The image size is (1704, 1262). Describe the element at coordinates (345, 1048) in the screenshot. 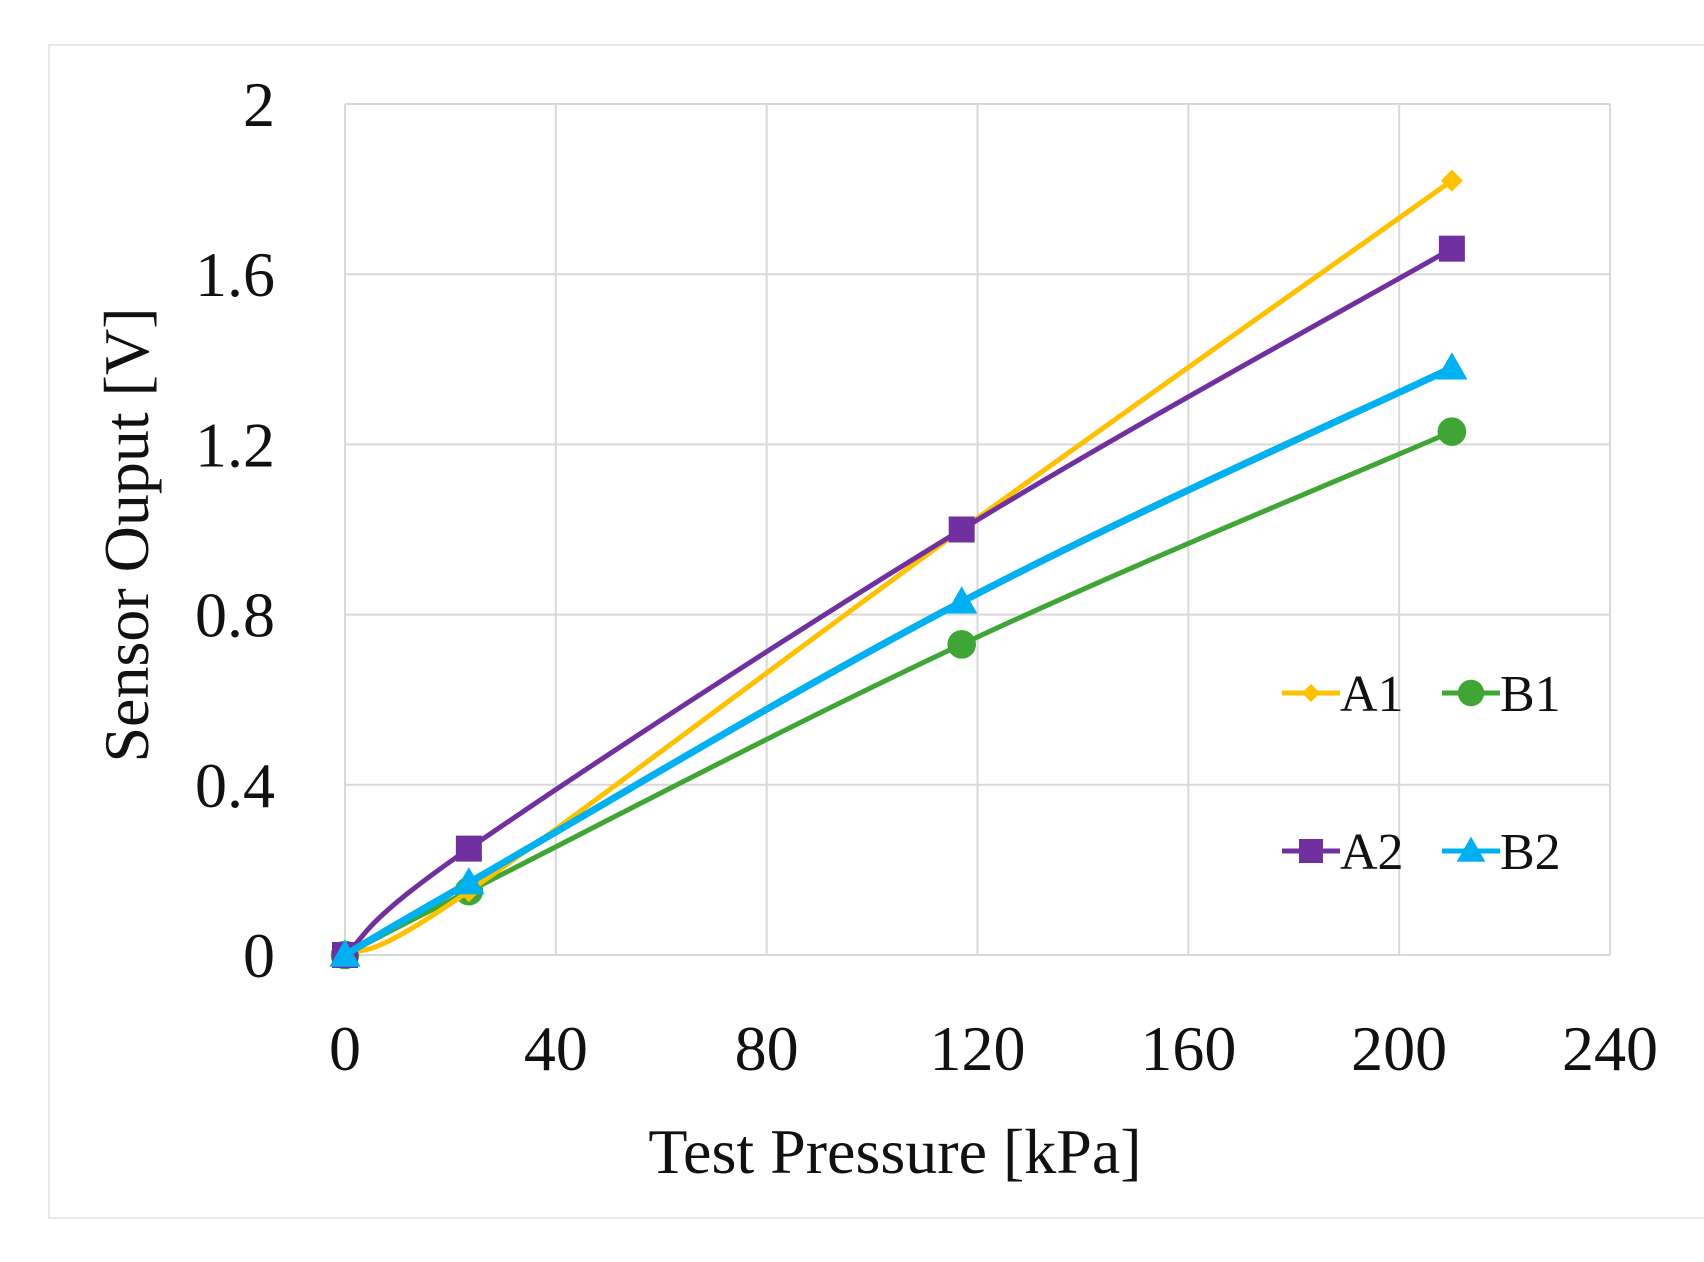

I see `x-tick-label: 0` at that location.